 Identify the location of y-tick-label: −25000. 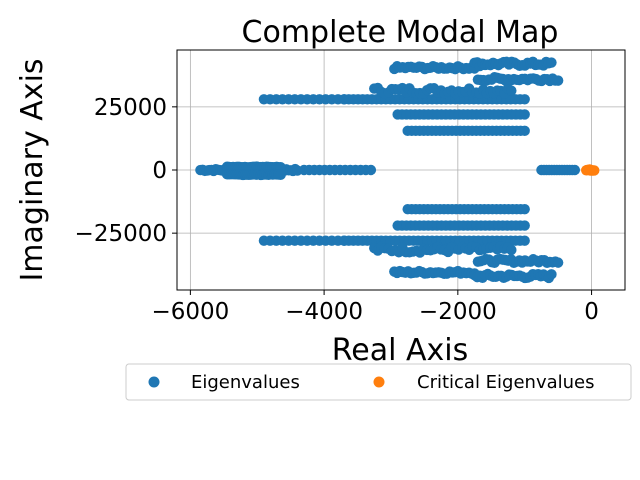
(121, 234).